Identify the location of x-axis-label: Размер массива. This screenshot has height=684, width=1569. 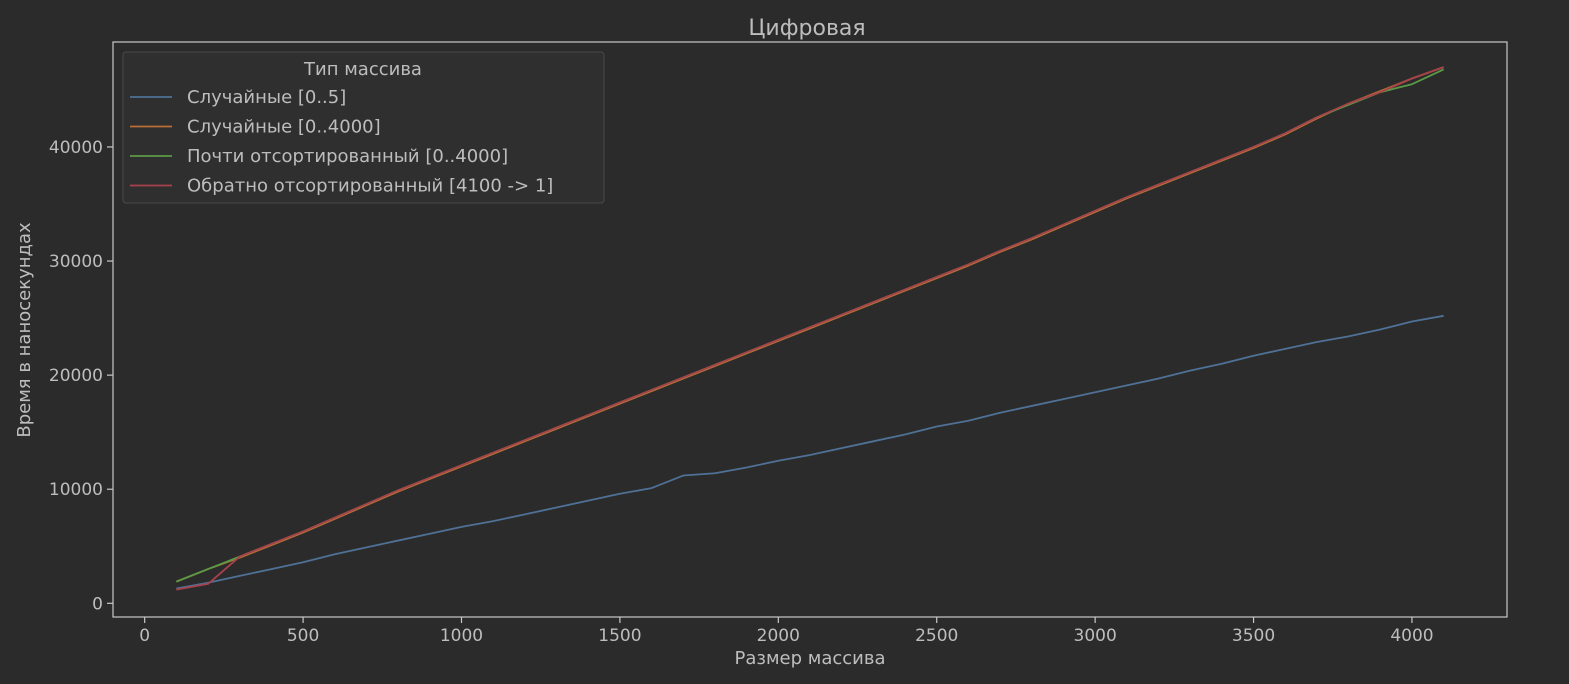
(810, 658).